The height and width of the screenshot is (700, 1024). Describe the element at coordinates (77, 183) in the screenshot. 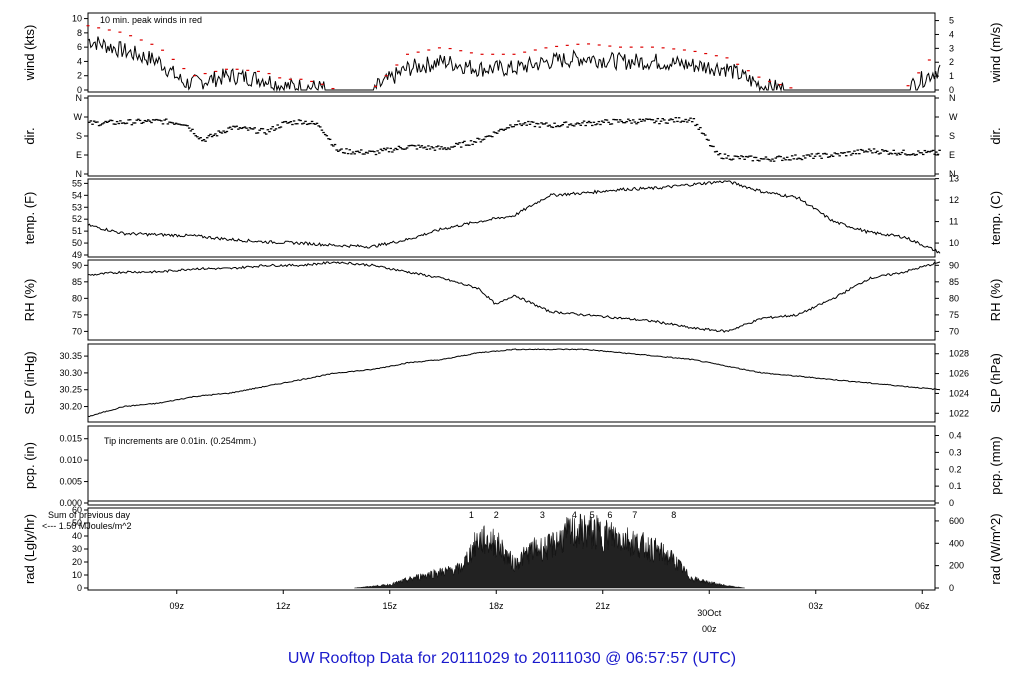

I see `ytick-left-label: 55` at that location.